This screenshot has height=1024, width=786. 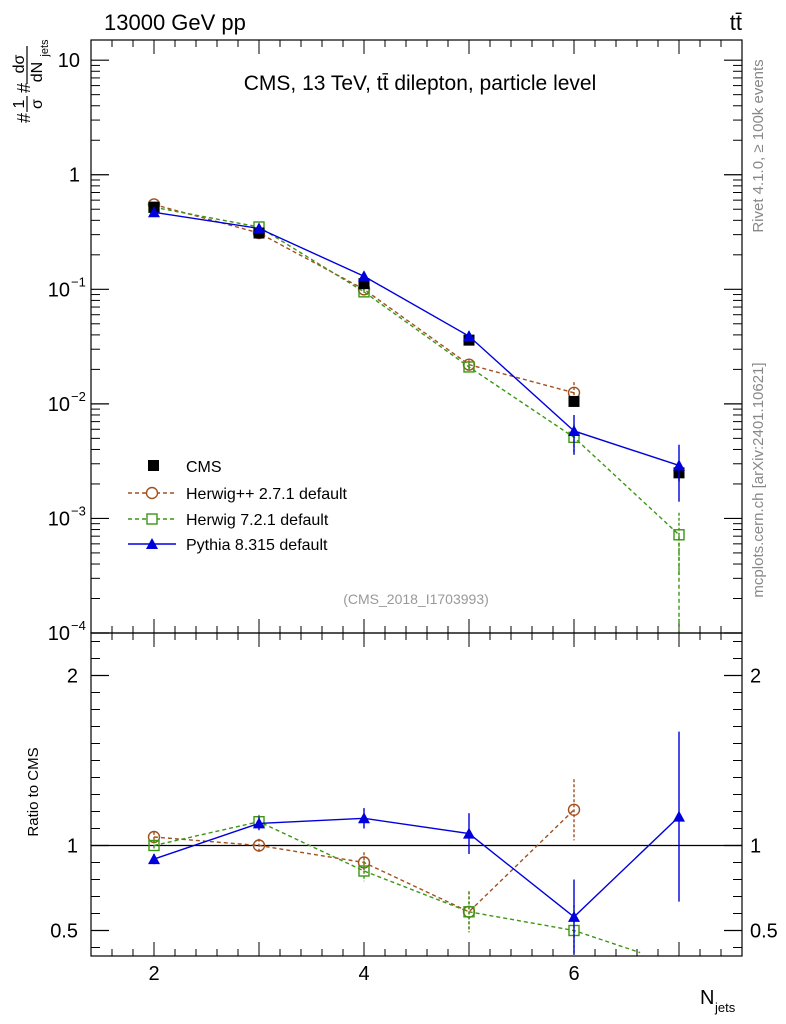 What do you see at coordinates (267, 494) in the screenshot?
I see `legend-label-herwigpp: Herwig++ 2.7.1 default` at bounding box center [267, 494].